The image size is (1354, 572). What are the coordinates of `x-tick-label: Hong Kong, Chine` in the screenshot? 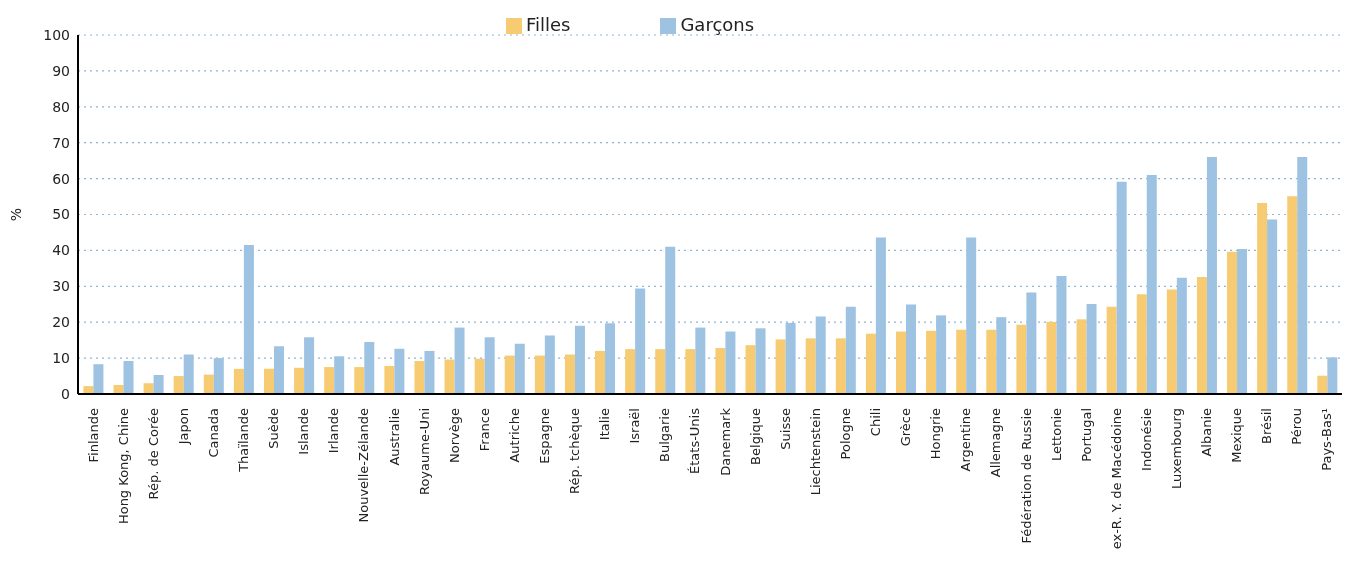 It's located at (123, 466).